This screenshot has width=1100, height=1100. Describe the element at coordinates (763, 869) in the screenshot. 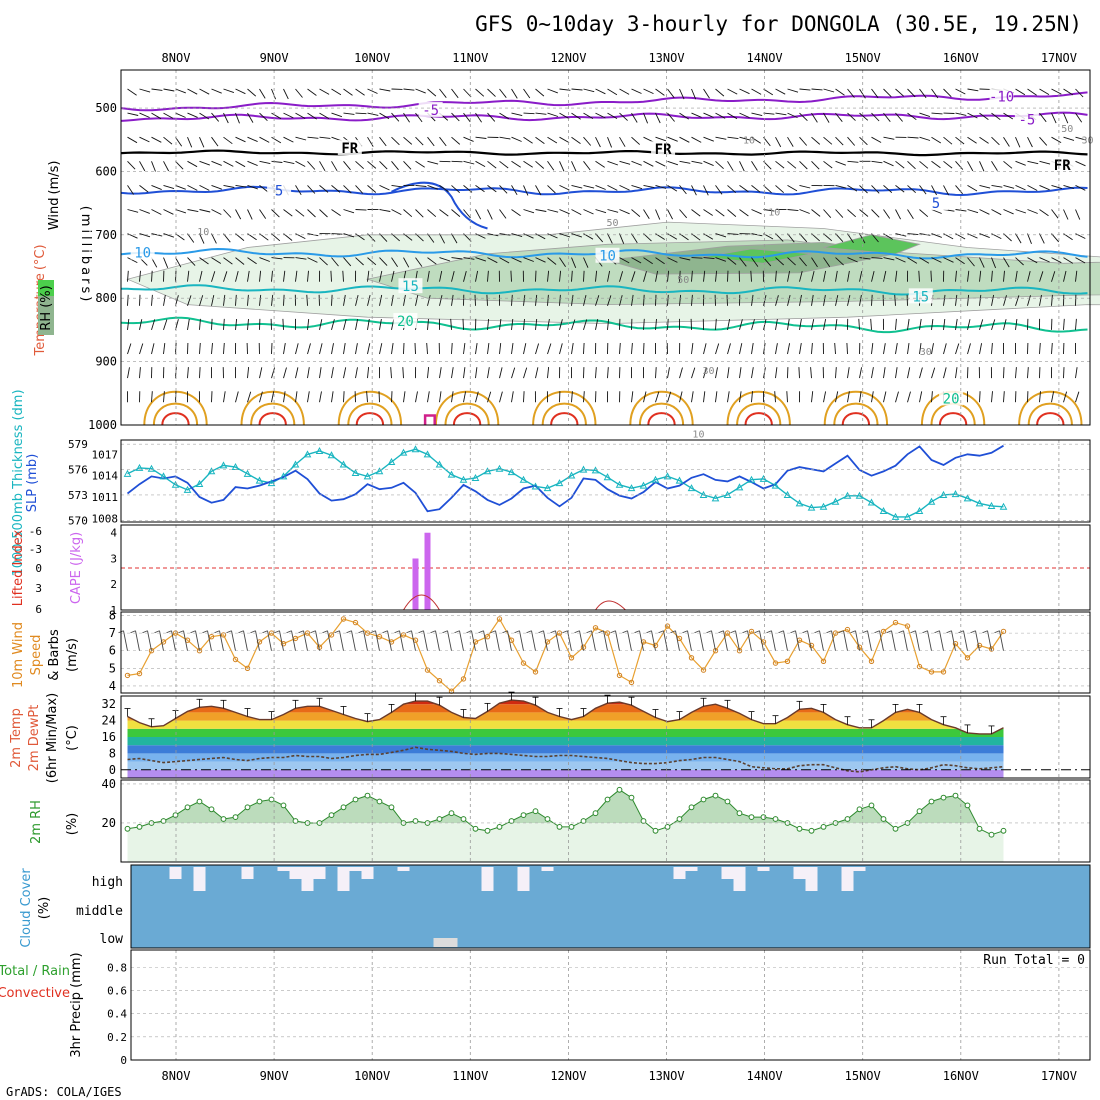

I see `high-cloud-cell` at that location.